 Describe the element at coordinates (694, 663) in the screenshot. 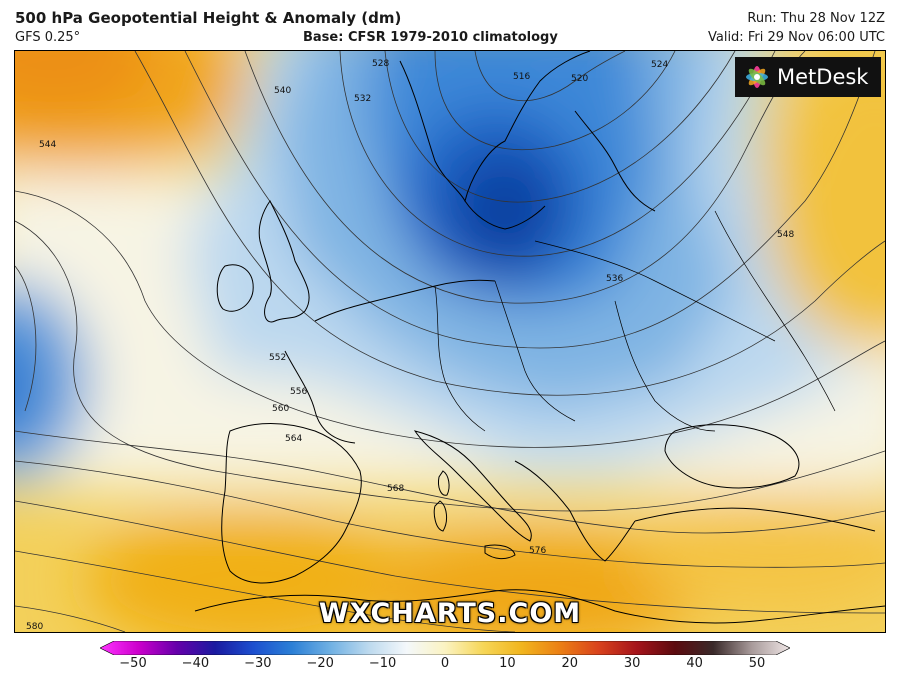

I see `colorbar-tick-label: 40` at that location.